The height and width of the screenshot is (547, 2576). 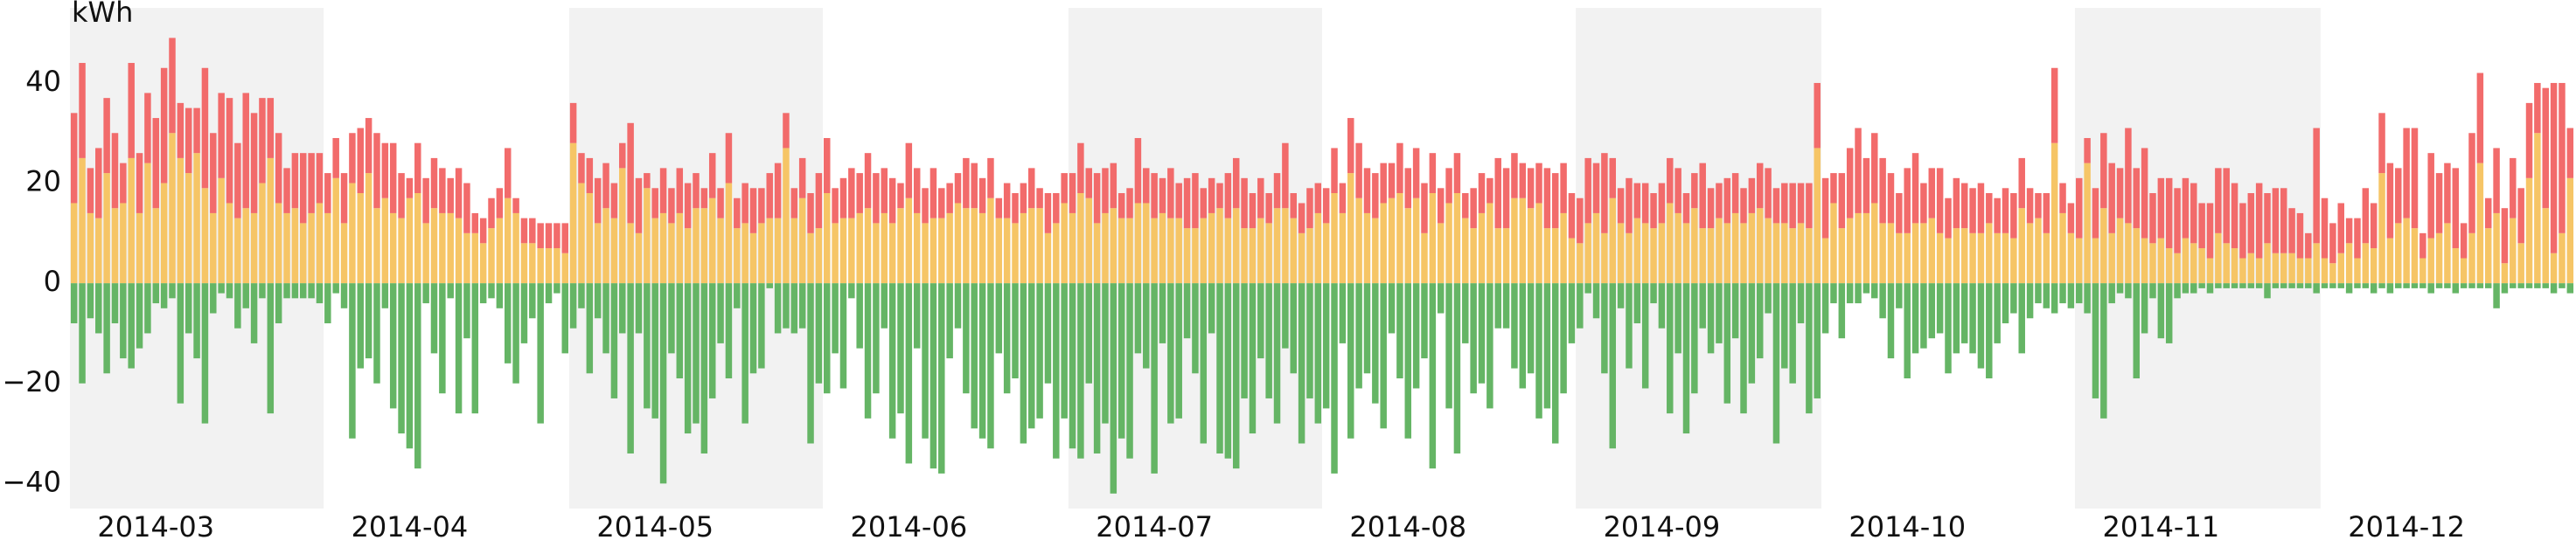 I want to click on x-tick-label: 2014-11, so click(x=2160, y=527).